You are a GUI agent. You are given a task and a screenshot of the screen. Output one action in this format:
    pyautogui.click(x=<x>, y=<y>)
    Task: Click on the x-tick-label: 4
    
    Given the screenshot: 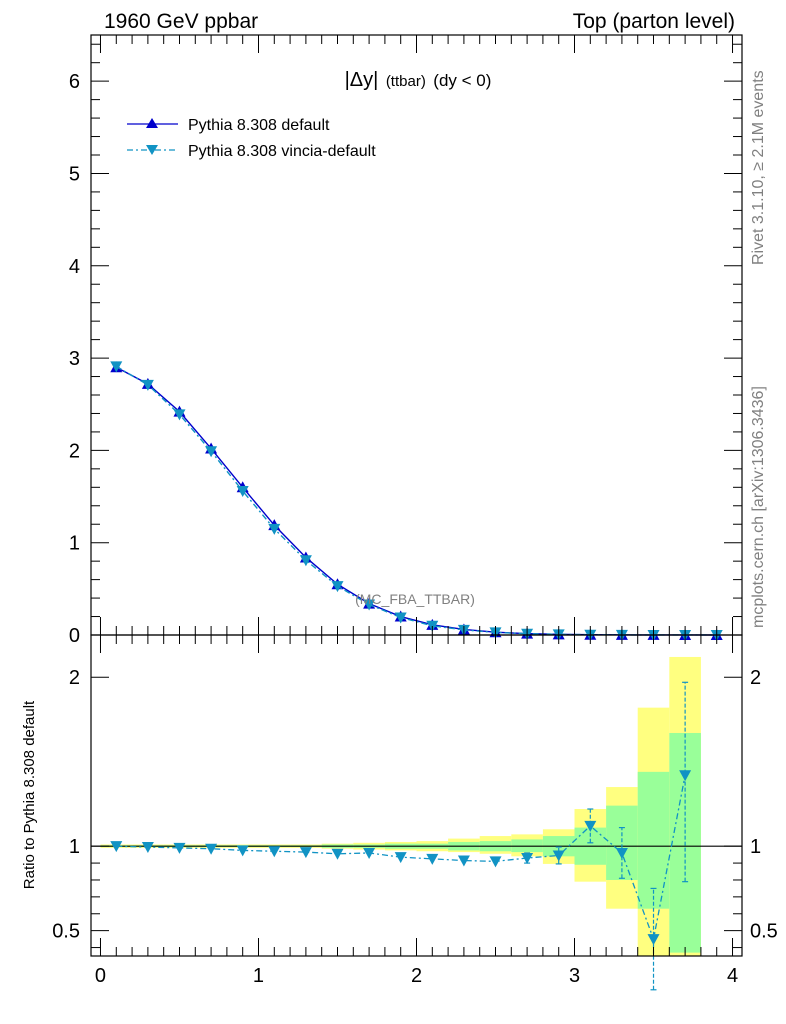 What is the action you would take?
    pyautogui.click(x=732, y=976)
    